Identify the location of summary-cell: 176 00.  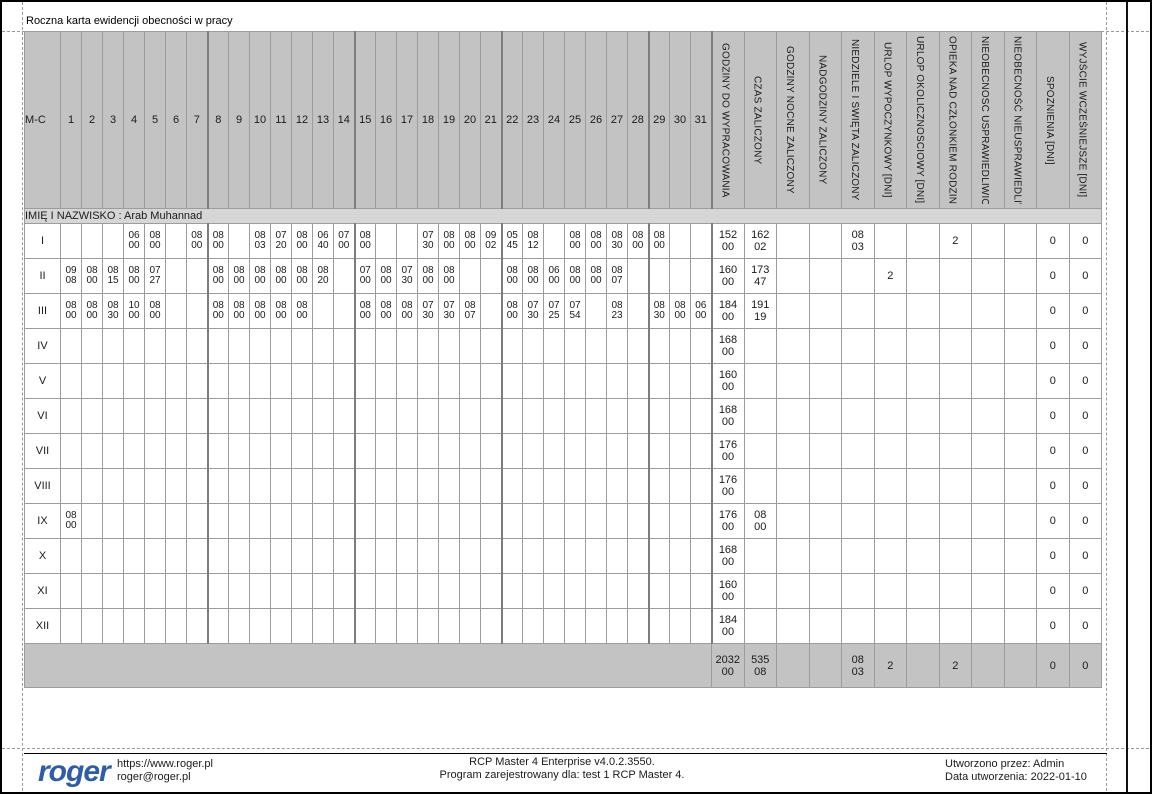
(728, 486).